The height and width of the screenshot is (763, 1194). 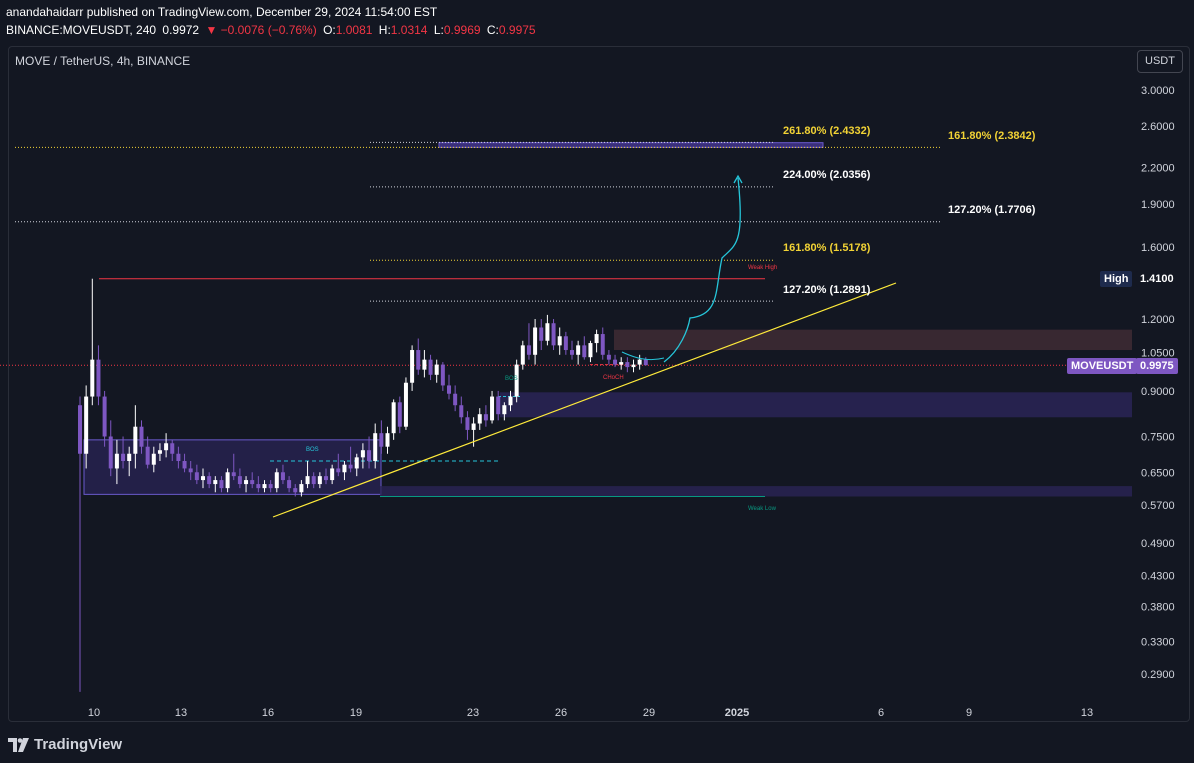 I want to click on x-tick-label: 10, so click(x=94, y=713).